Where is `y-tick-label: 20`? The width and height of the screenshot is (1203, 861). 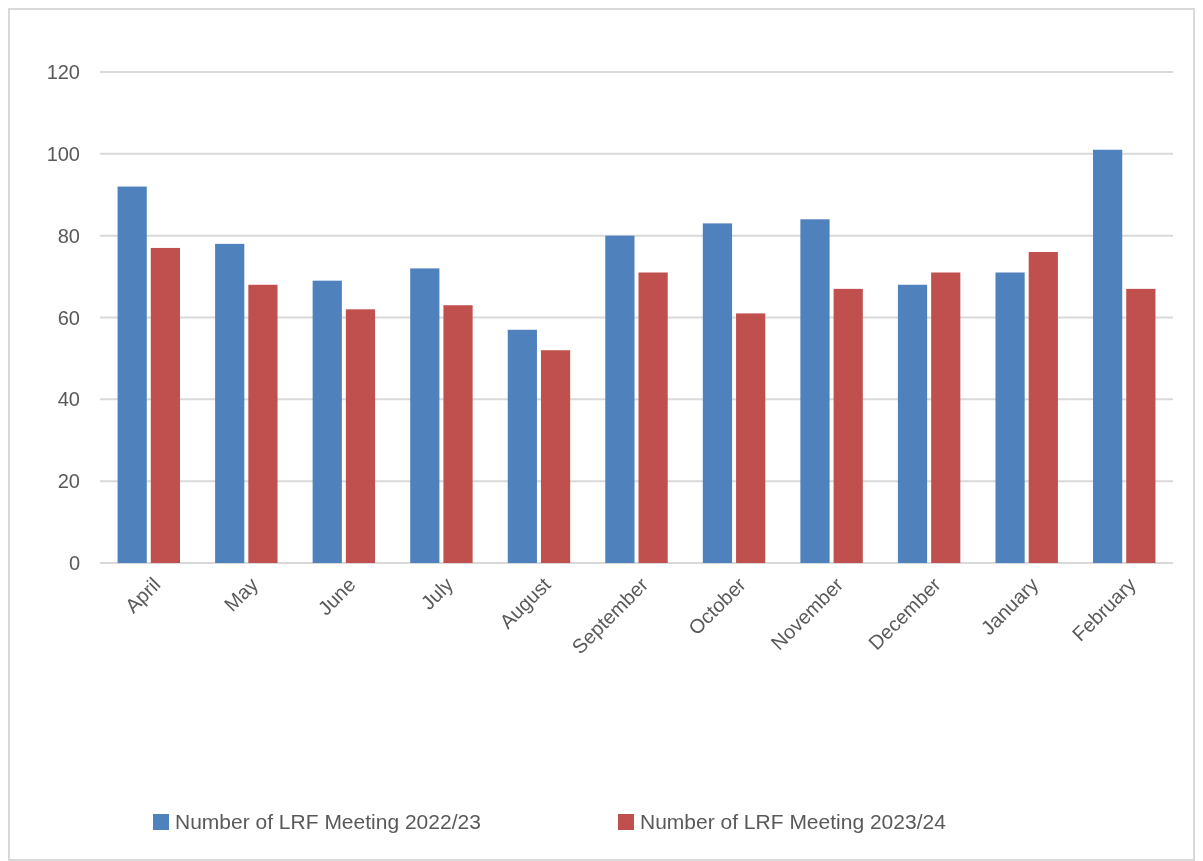
y-tick-label: 20 is located at coordinates (68, 481).